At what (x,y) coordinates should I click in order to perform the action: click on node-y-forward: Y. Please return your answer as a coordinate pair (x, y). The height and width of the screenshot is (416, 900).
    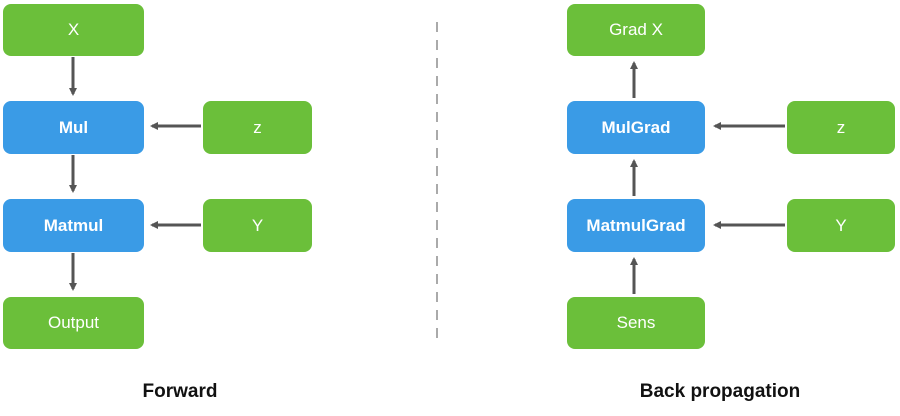
    Looking at the image, I should click on (257, 225).